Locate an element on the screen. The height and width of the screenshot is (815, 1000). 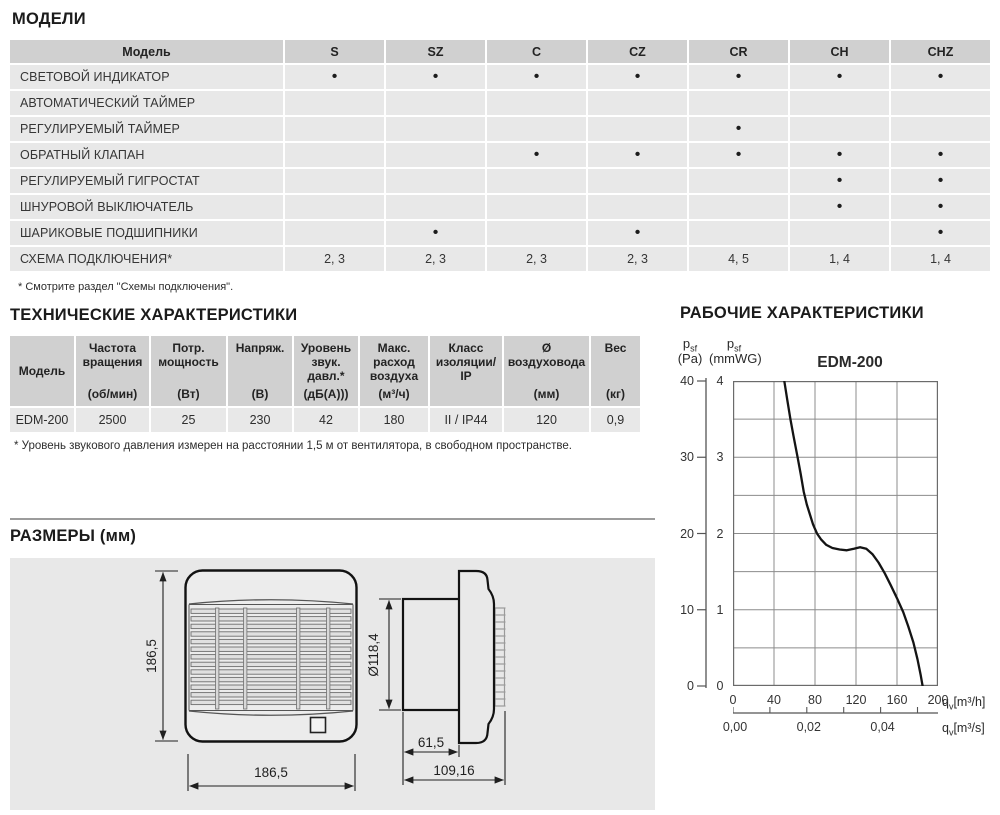
tech-value-cell: 230 is located at coordinates (260, 420).